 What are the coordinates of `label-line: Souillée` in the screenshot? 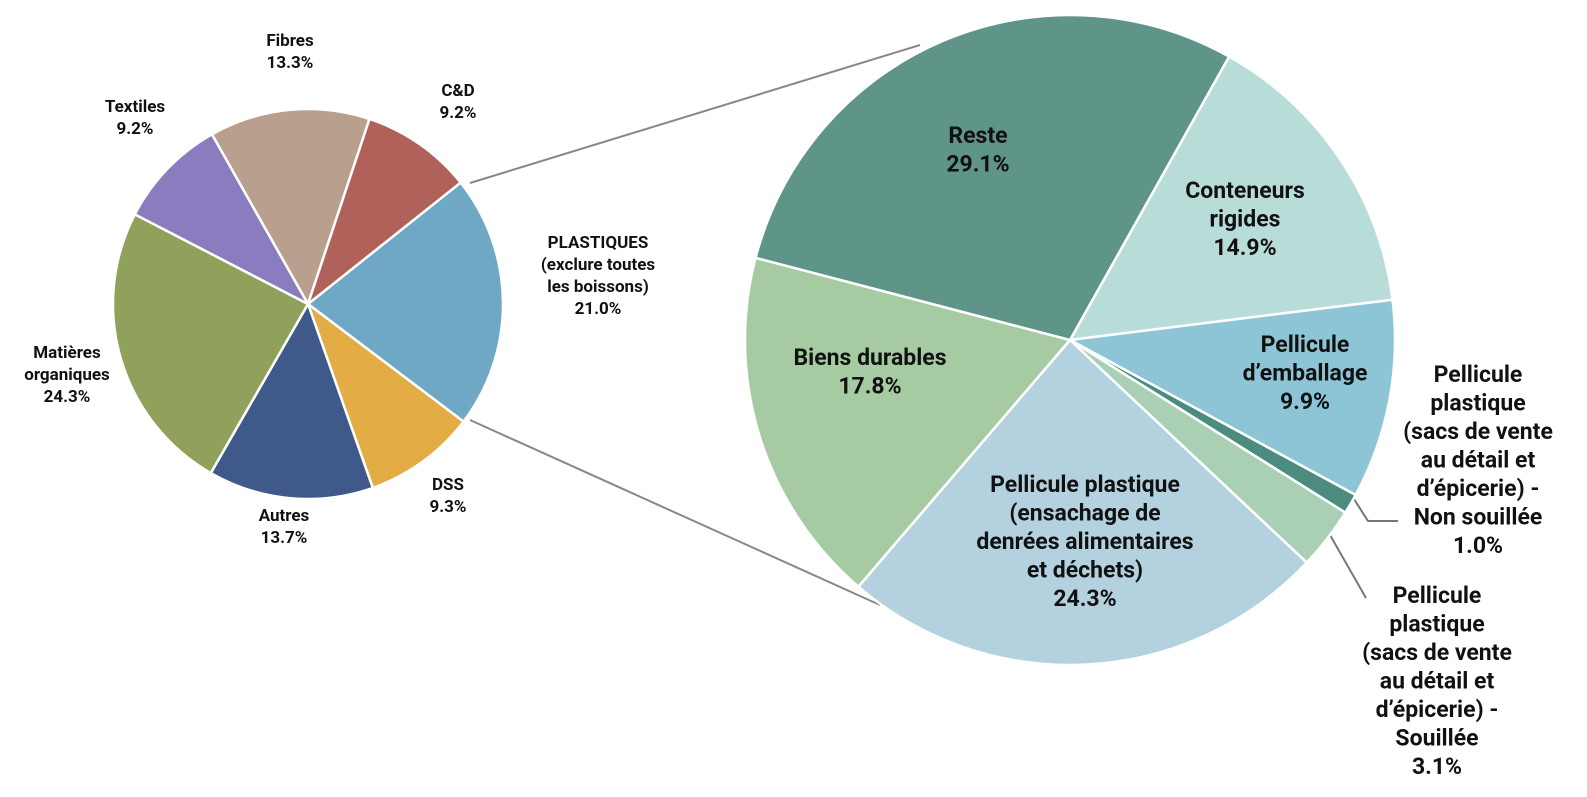 It's located at (1436, 738).